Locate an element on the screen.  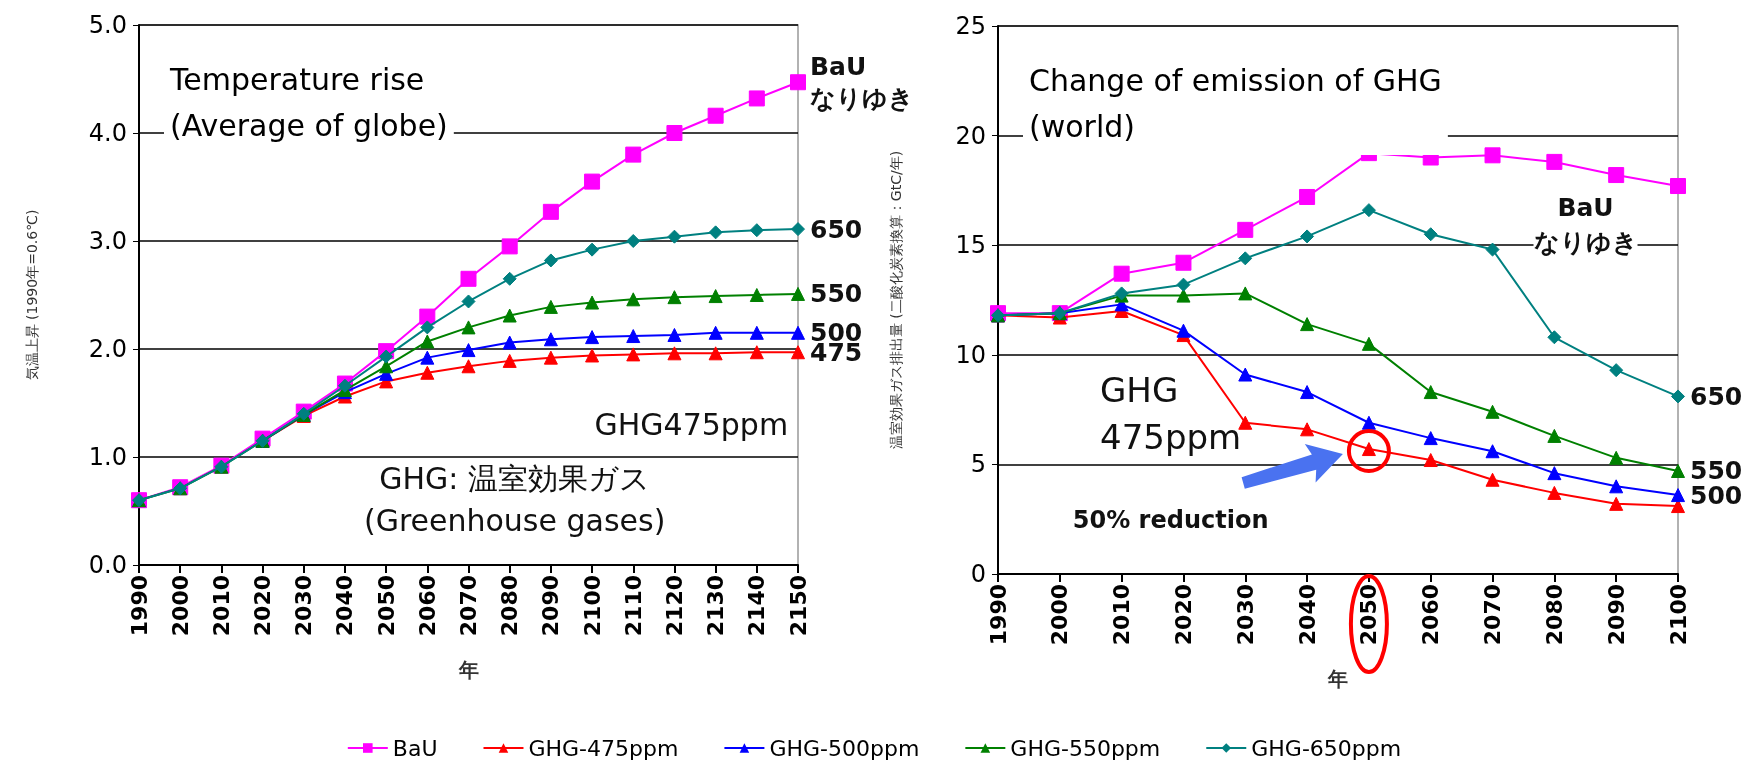
y-tick-label: 20 is located at coordinates (970, 135).